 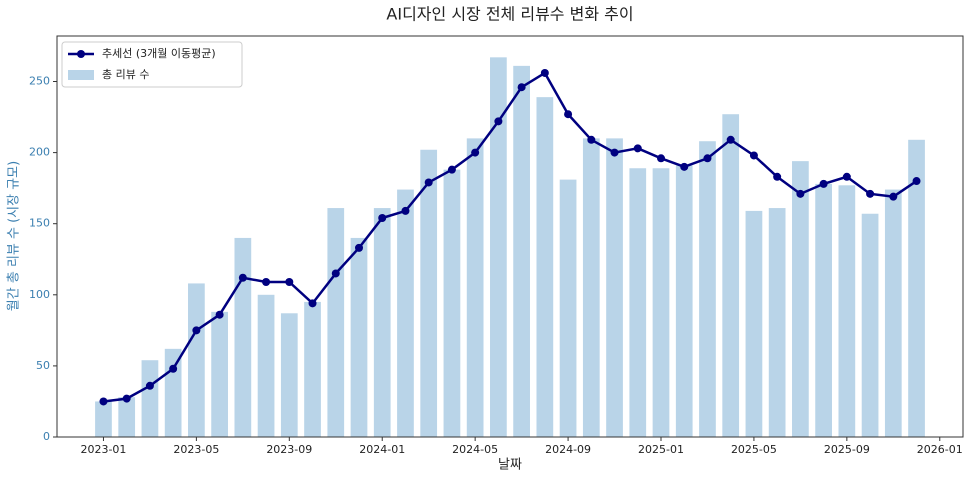 I want to click on x-axis-label: 날짜, so click(x=510, y=465).